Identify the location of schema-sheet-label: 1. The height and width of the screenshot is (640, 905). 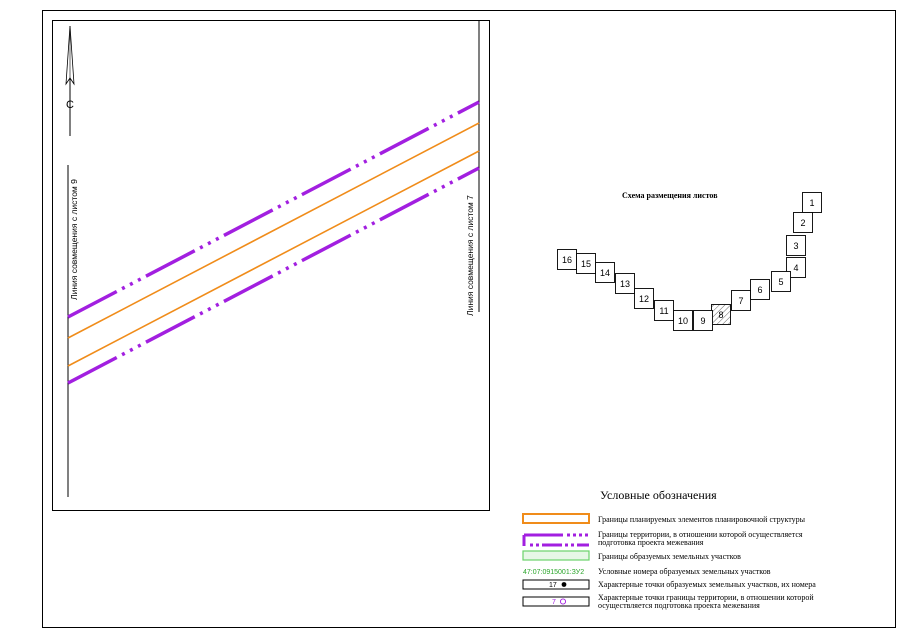
(811, 203).